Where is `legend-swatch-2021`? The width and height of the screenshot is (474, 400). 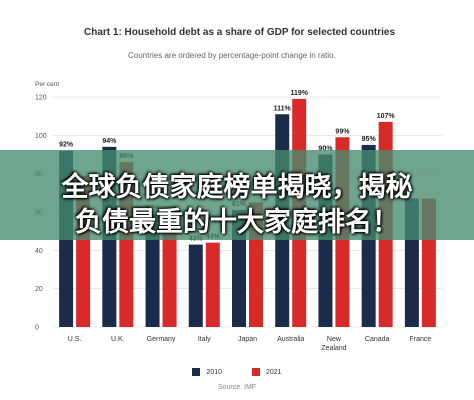
legend-swatch-2021 is located at coordinates (256, 372).